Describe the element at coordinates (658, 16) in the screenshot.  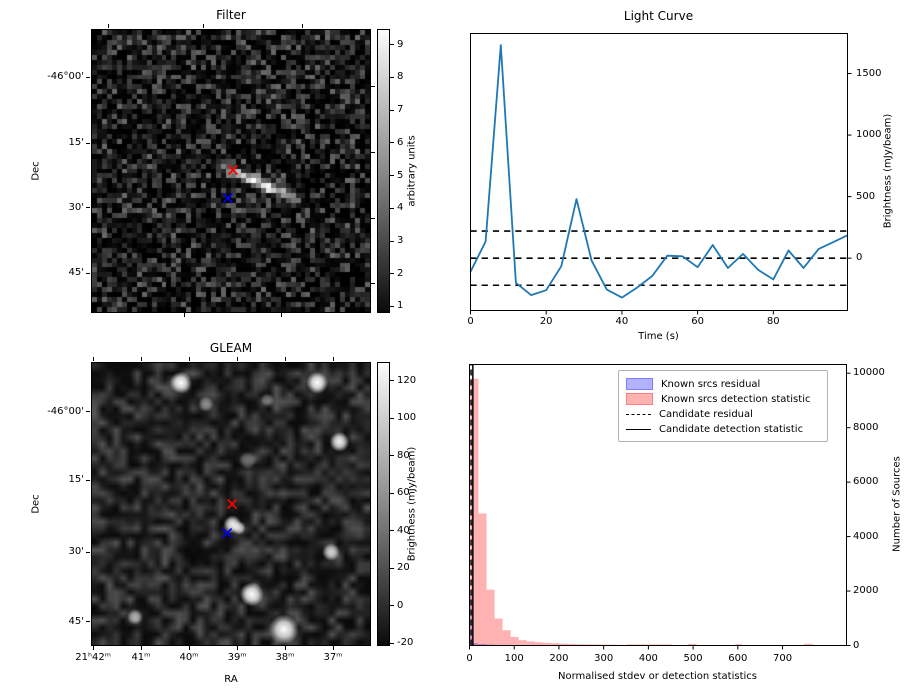
I see `light-curve-title: Light Curve` at that location.